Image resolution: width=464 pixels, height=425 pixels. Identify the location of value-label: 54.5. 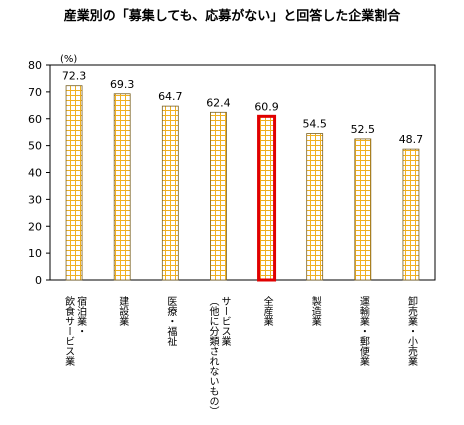
(314, 124).